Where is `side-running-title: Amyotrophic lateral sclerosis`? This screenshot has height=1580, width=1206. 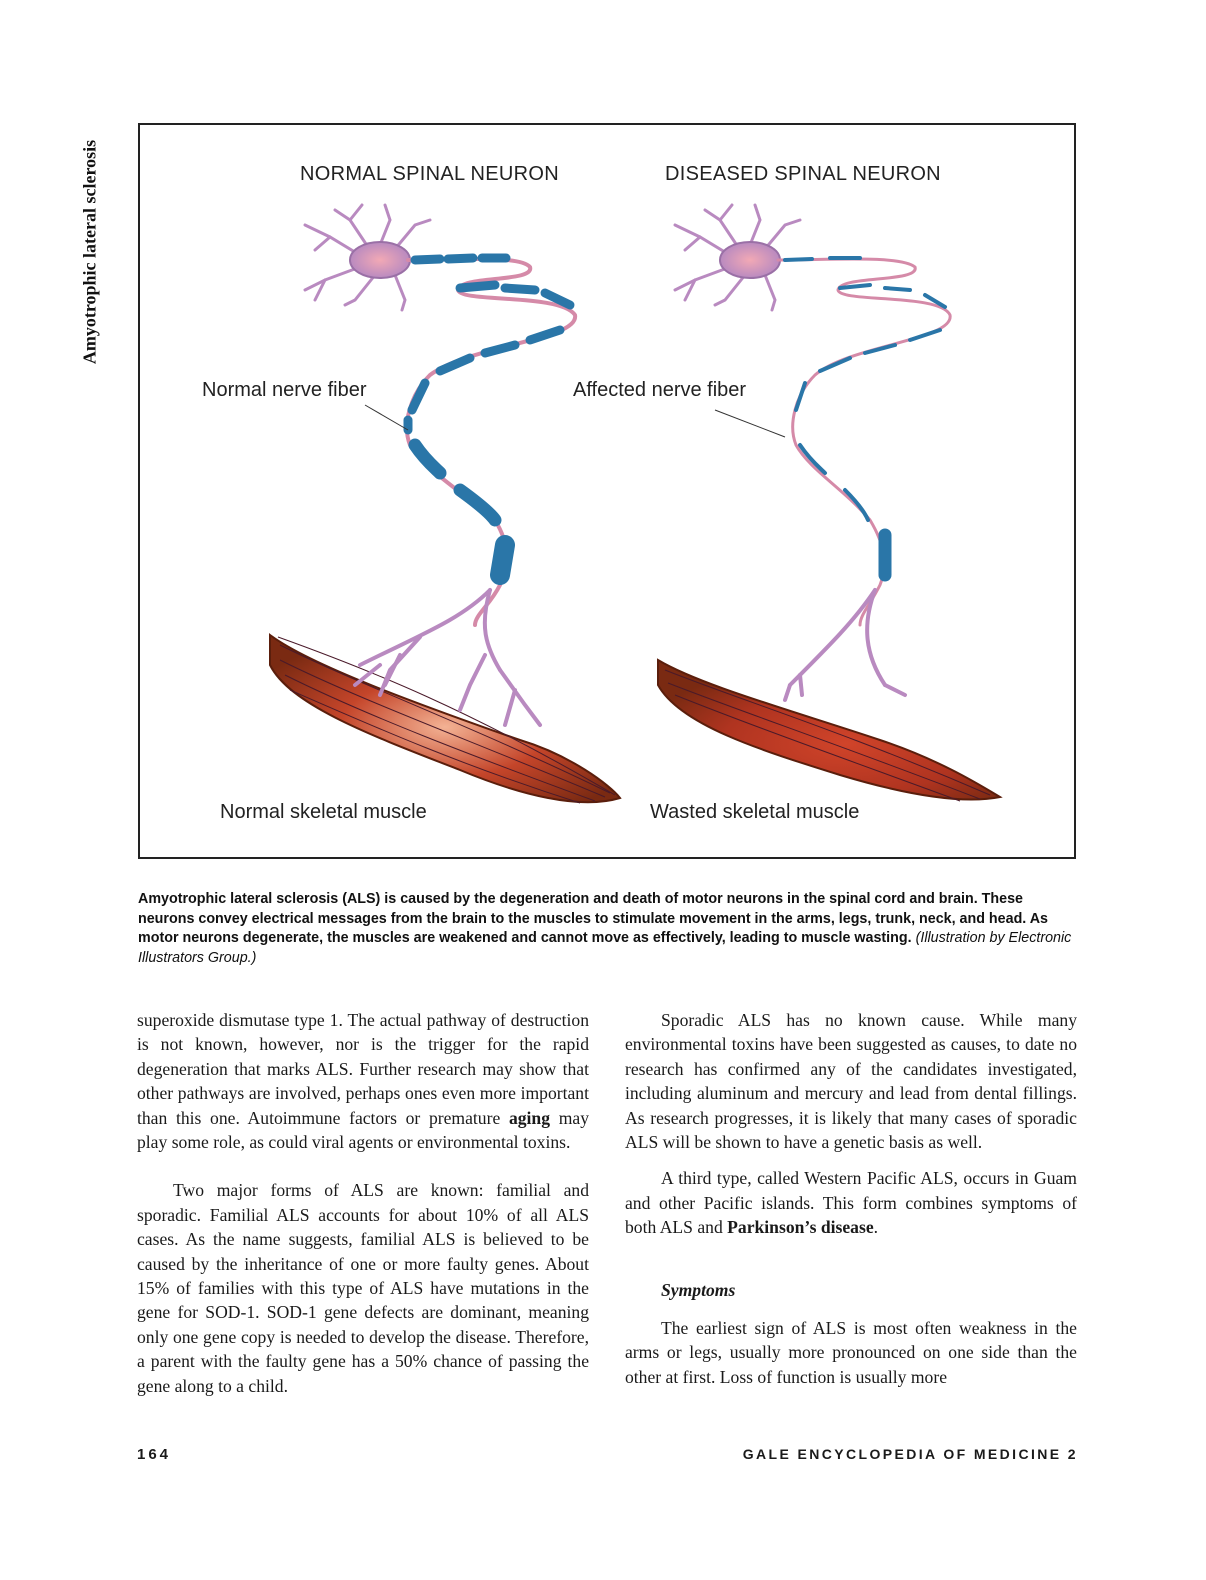 side-running-title: Amyotrophic lateral sclerosis is located at coordinates (89, 252).